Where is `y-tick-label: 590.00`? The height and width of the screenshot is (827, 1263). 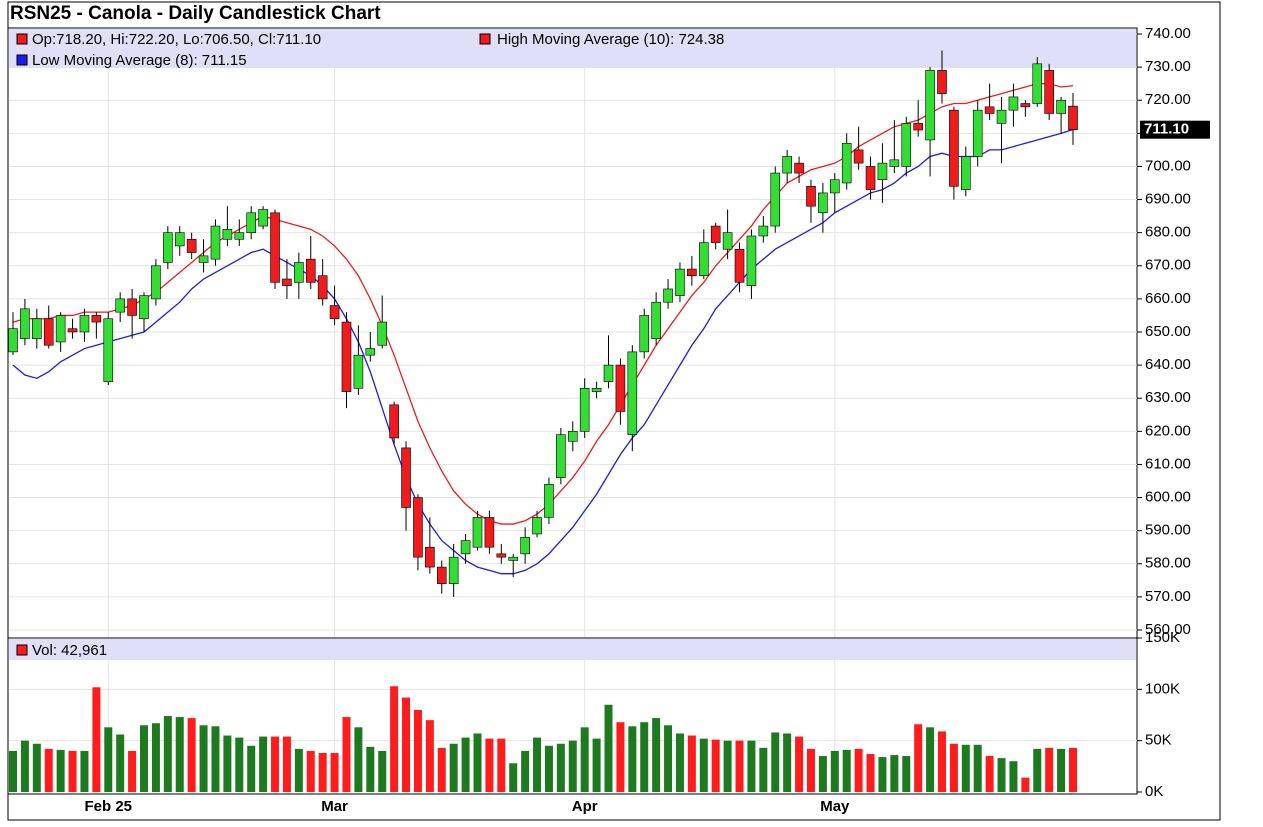 y-tick-label: 590.00 is located at coordinates (1168, 530).